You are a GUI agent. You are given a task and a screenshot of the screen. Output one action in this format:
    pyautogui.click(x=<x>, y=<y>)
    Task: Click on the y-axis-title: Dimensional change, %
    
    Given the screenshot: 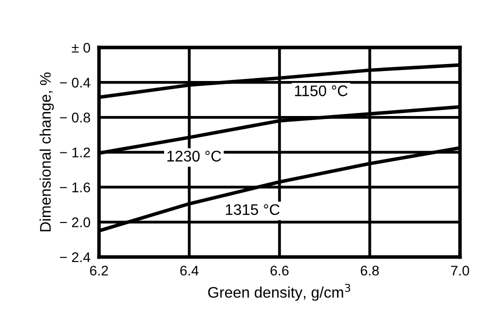 What is the action you would take?
    pyautogui.click(x=47, y=152)
    